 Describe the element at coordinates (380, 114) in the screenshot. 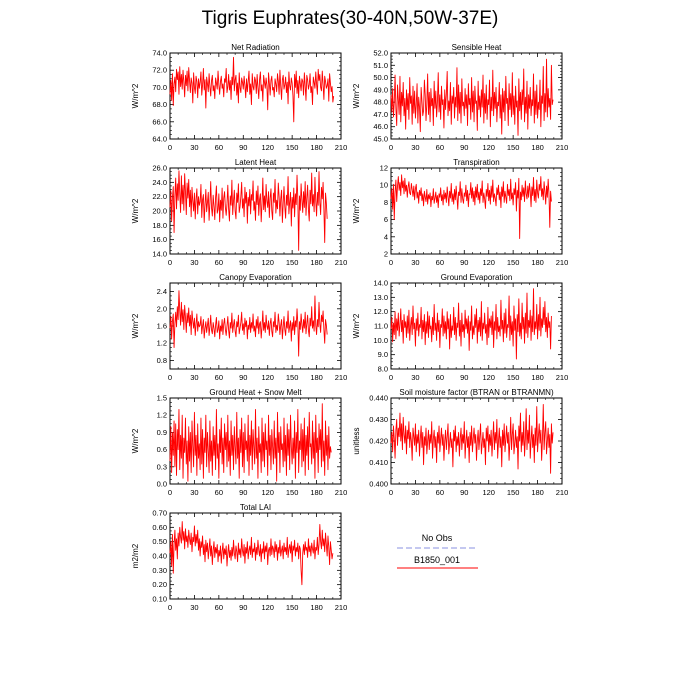

I see `y-tick-label: 47.0` at that location.